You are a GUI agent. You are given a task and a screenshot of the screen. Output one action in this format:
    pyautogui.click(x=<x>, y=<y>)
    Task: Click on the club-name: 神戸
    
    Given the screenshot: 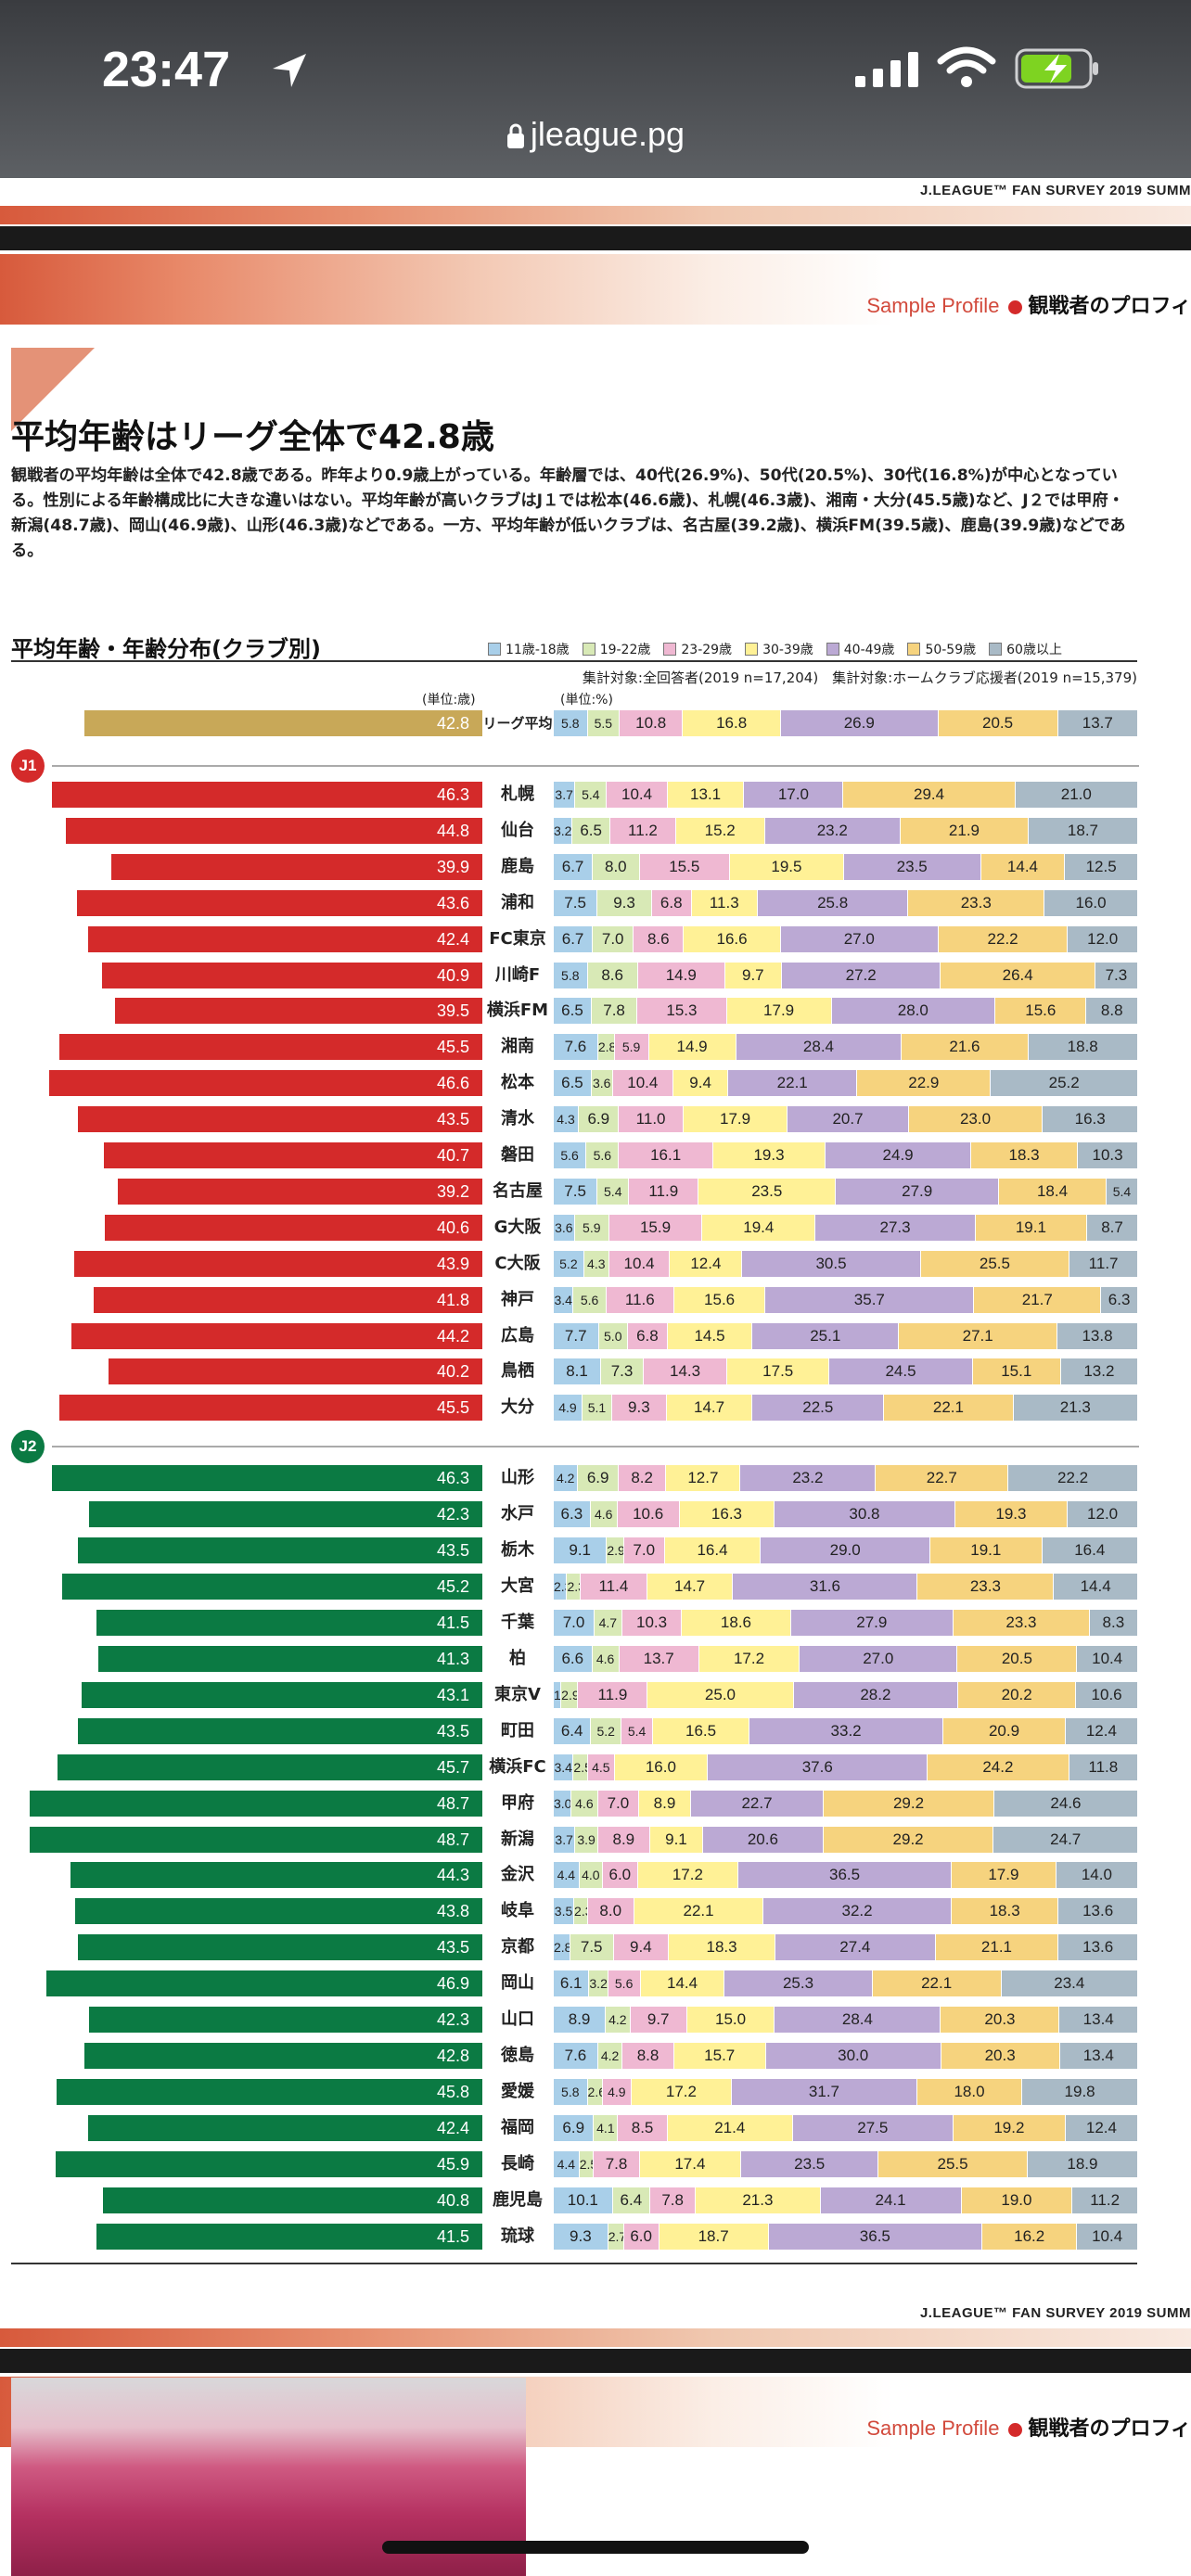 What is the action you would take?
    pyautogui.click(x=517, y=1299)
    